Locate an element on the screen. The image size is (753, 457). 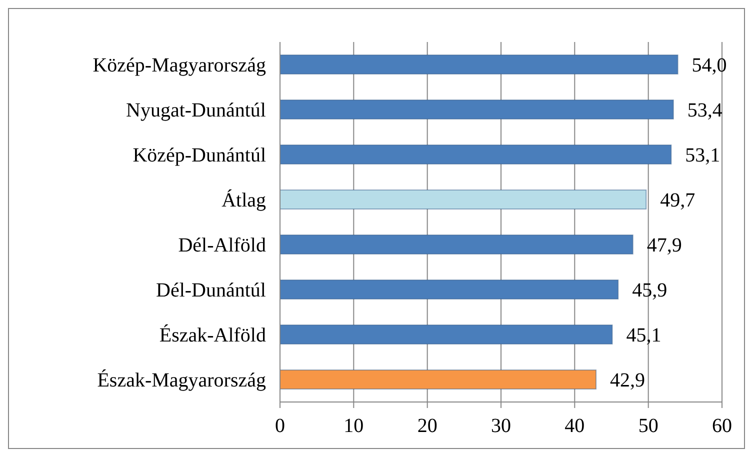
y-tick-label: Közép-Dunántúl is located at coordinates (199, 155).